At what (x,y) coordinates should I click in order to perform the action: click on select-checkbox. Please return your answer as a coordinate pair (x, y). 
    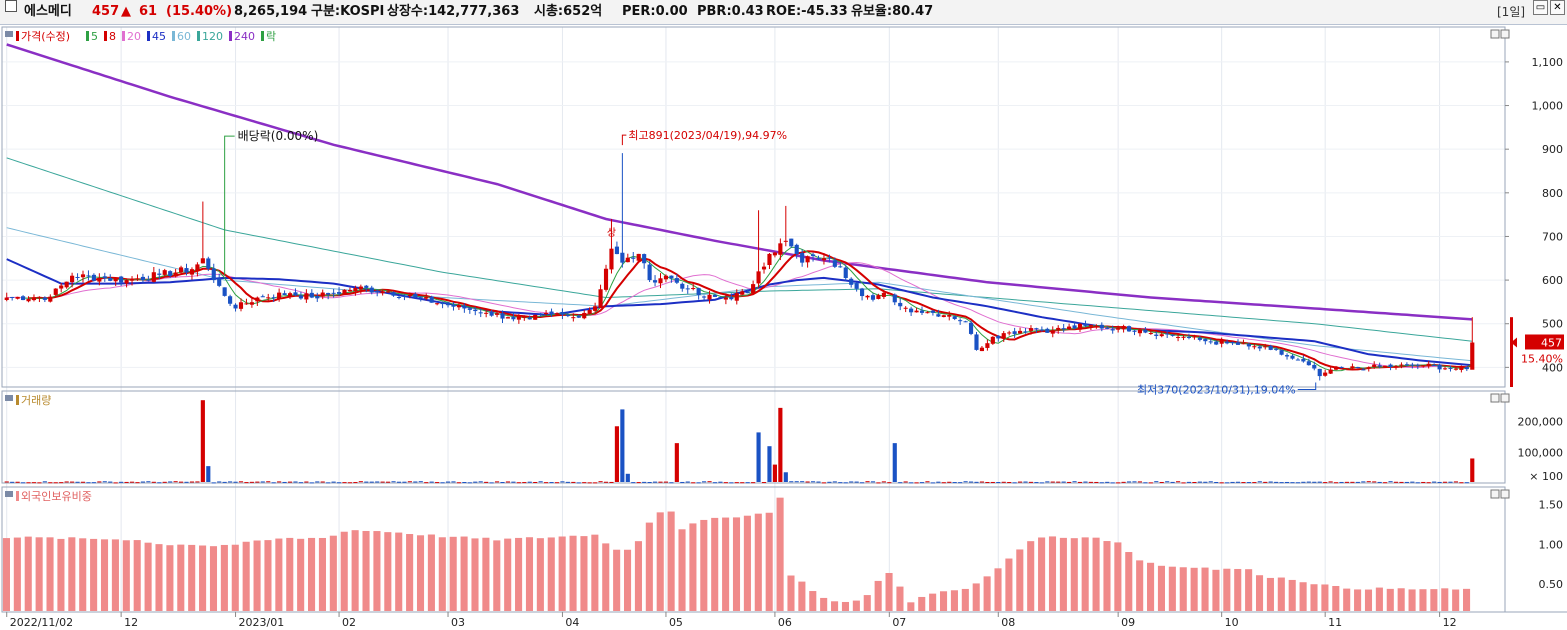
    Looking at the image, I should click on (11, 6).